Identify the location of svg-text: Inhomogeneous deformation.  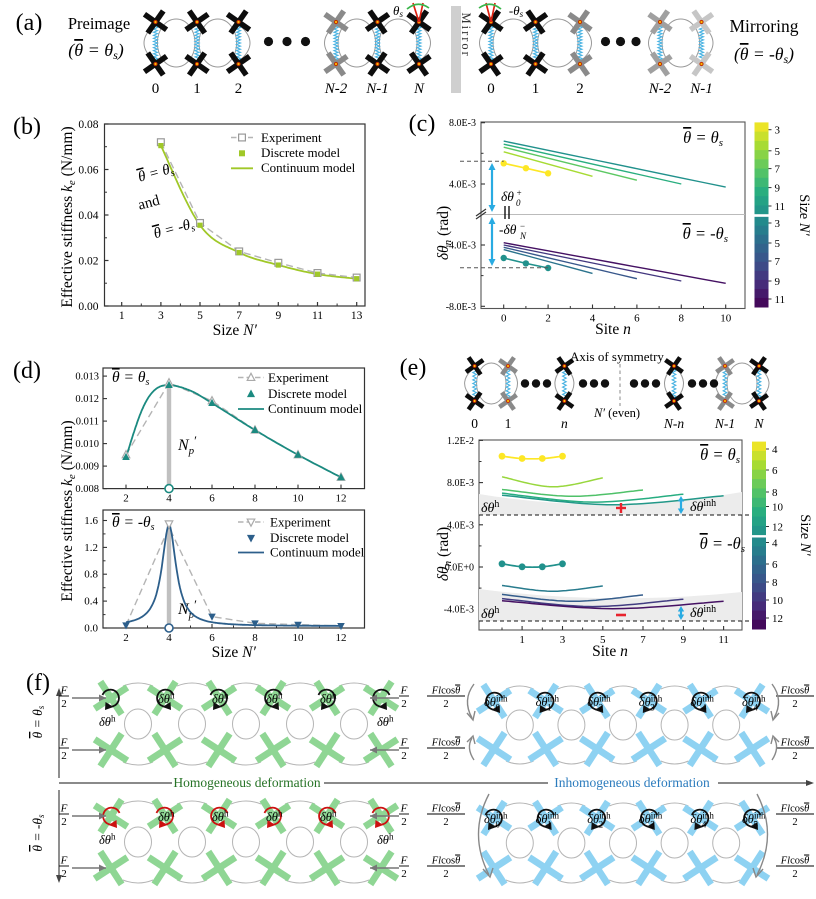
(632, 782).